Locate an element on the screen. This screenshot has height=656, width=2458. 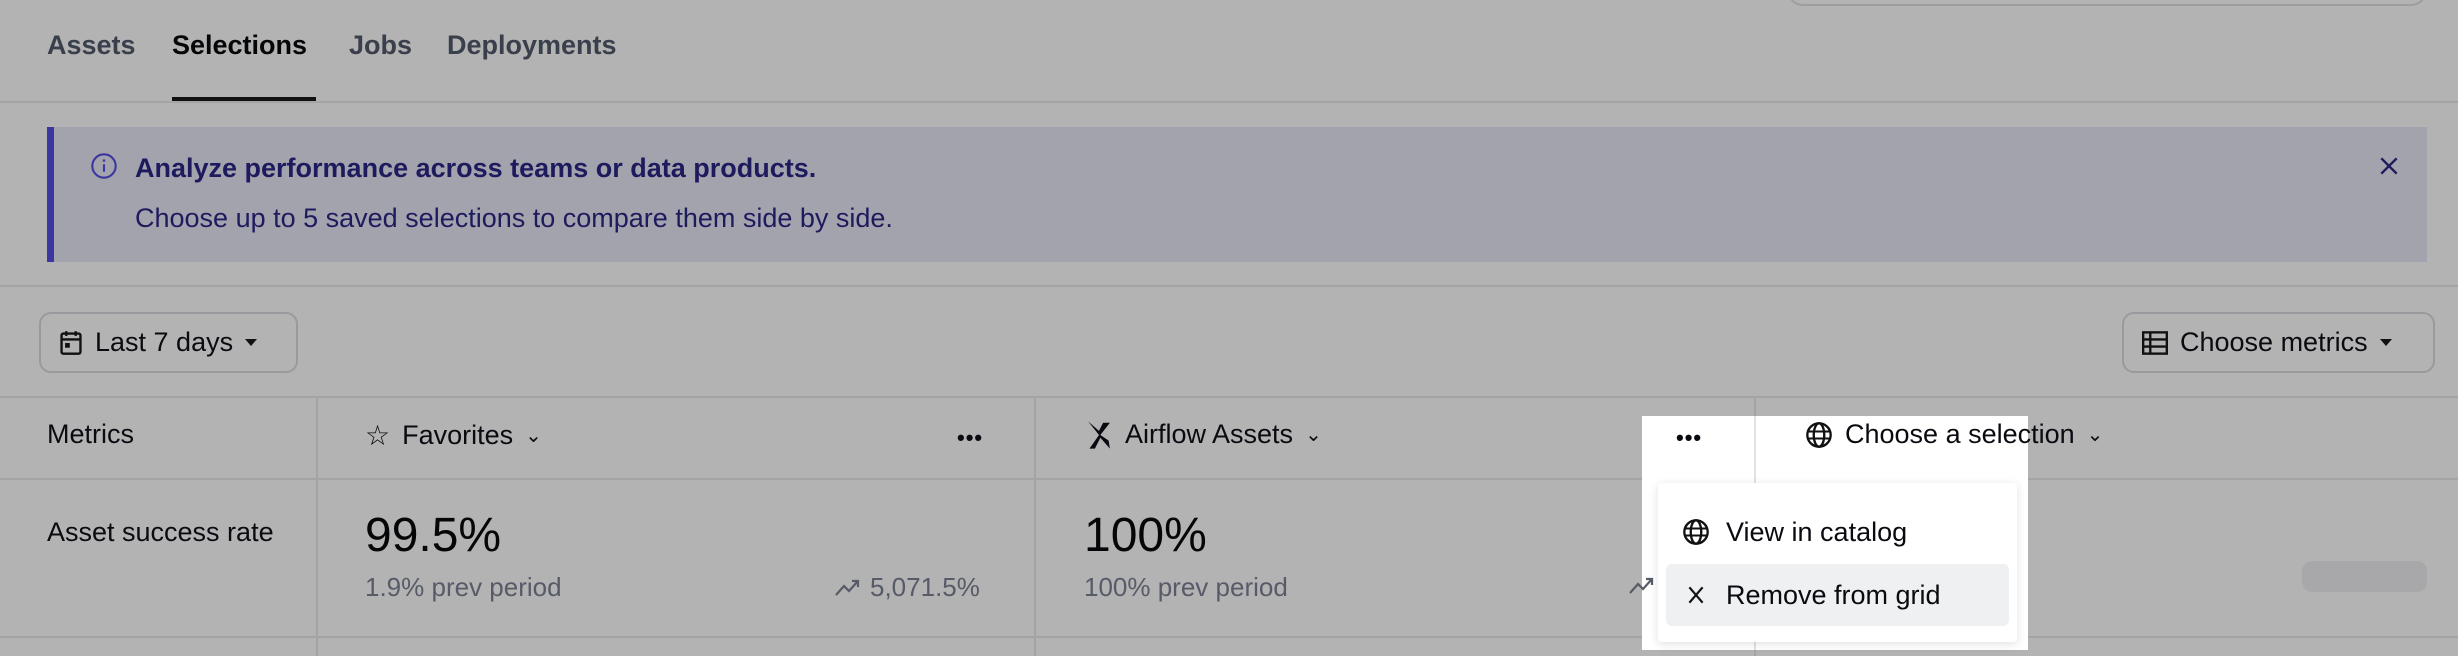
star-icon: ☆ is located at coordinates (378, 435).